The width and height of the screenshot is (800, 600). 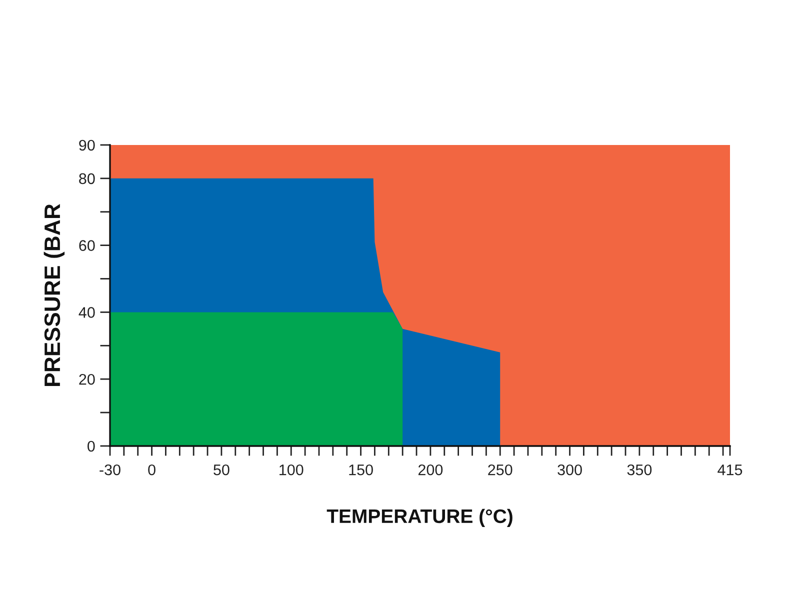 I want to click on y-tick-label: 60, so click(x=87, y=245).